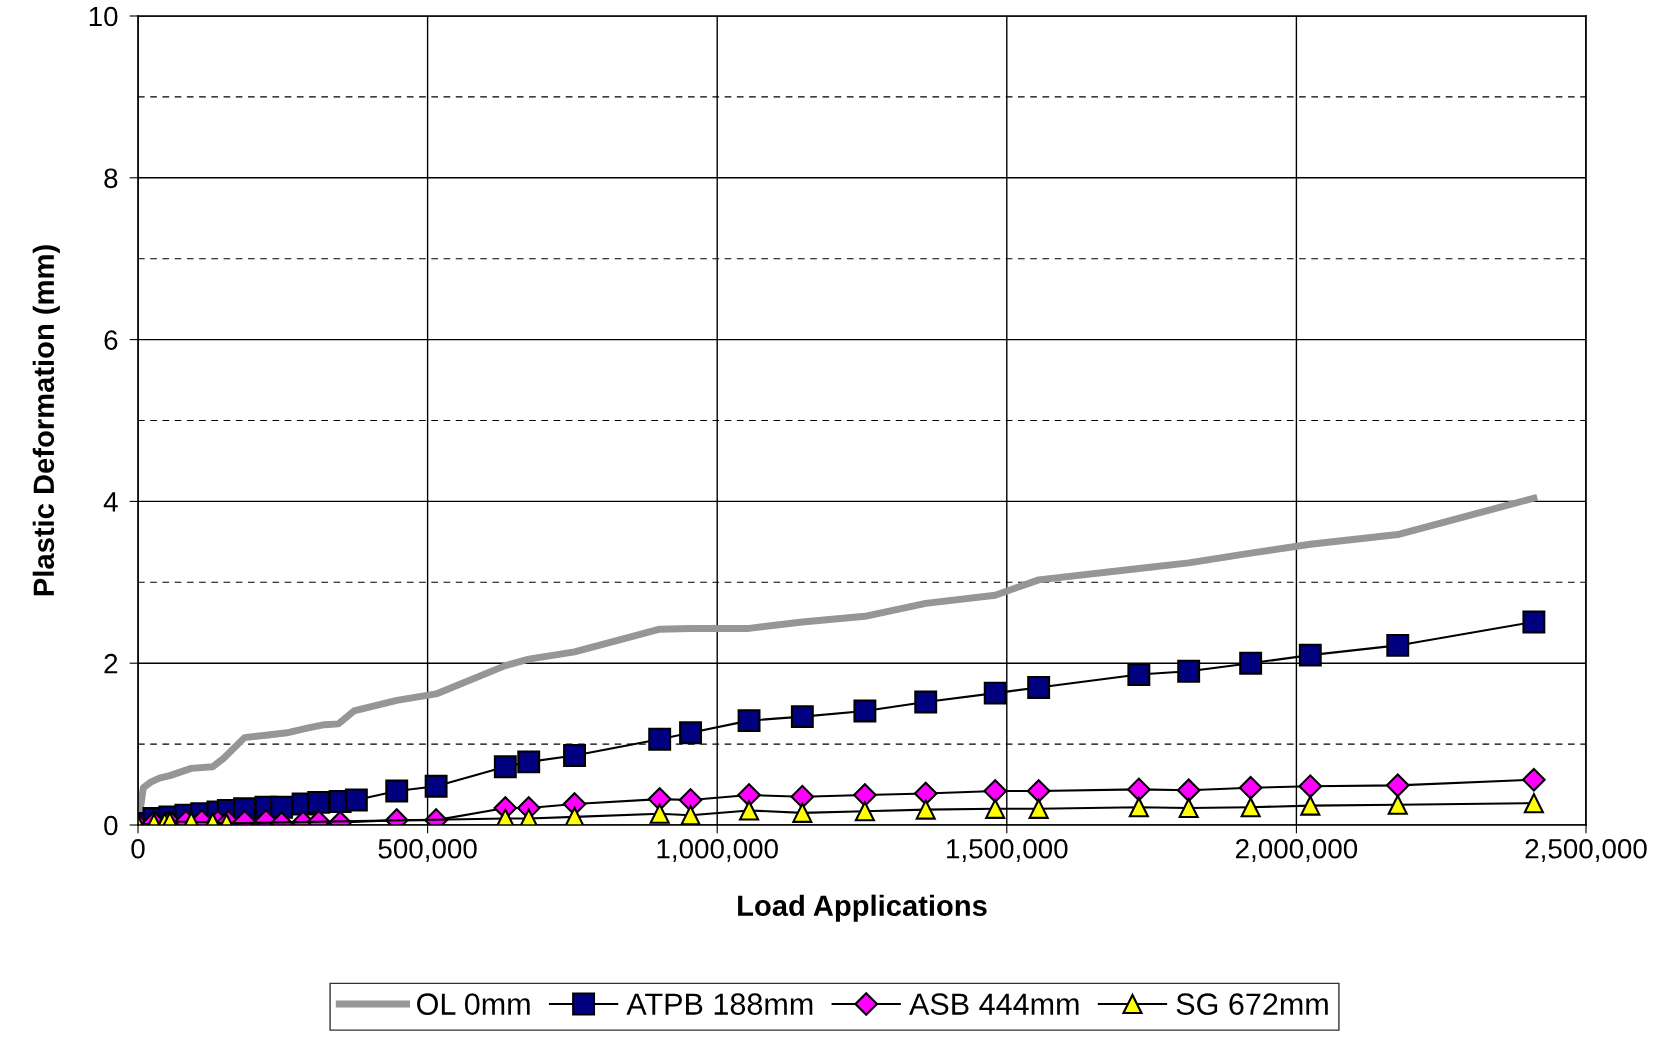 The width and height of the screenshot is (1669, 1056). I want to click on x-tick-label: 2,500,000, so click(1586, 850).